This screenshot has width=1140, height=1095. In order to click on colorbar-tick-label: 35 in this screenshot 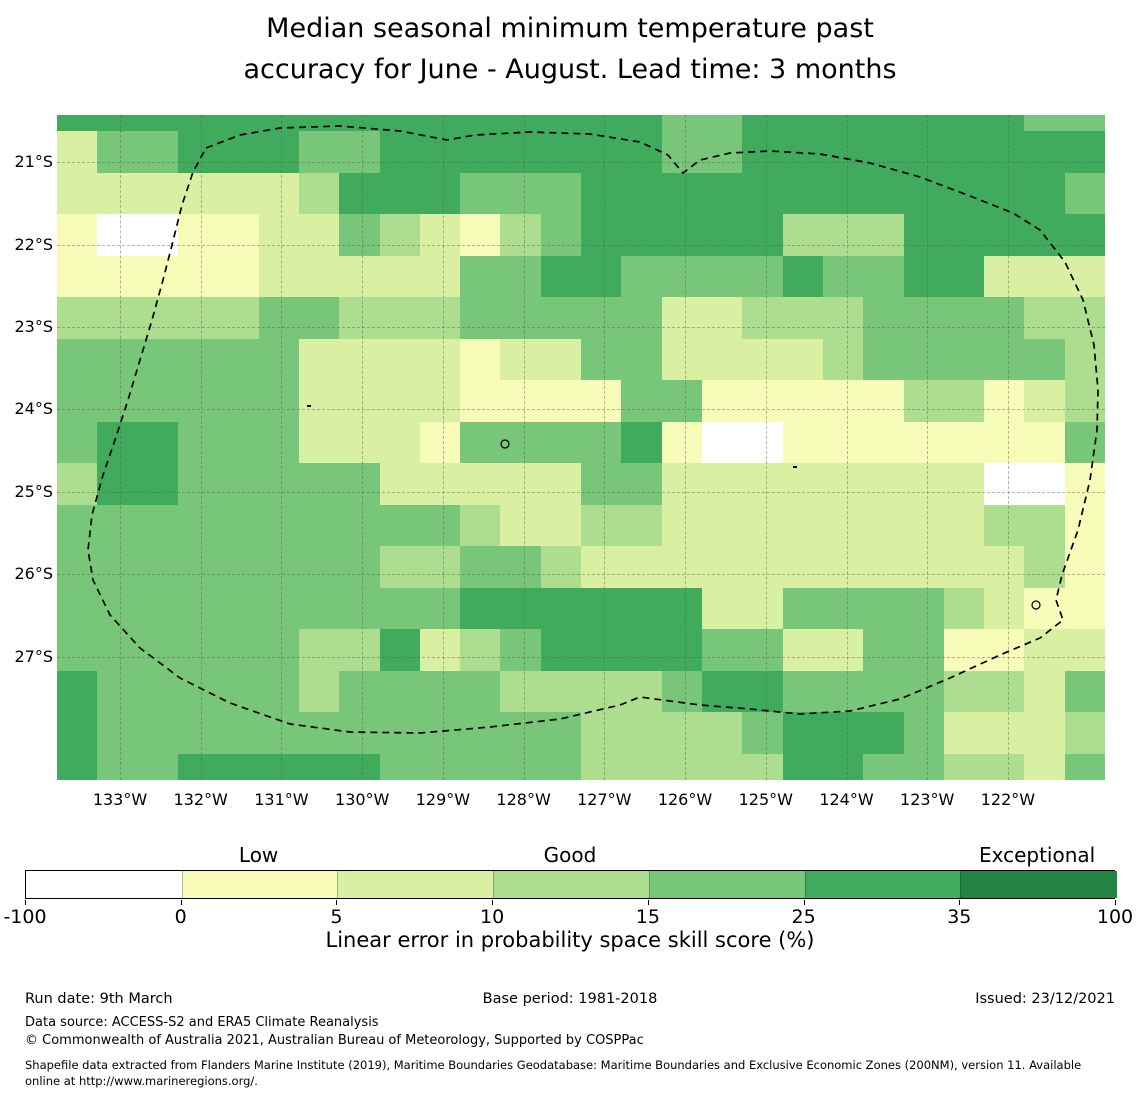, I will do `click(959, 917)`.